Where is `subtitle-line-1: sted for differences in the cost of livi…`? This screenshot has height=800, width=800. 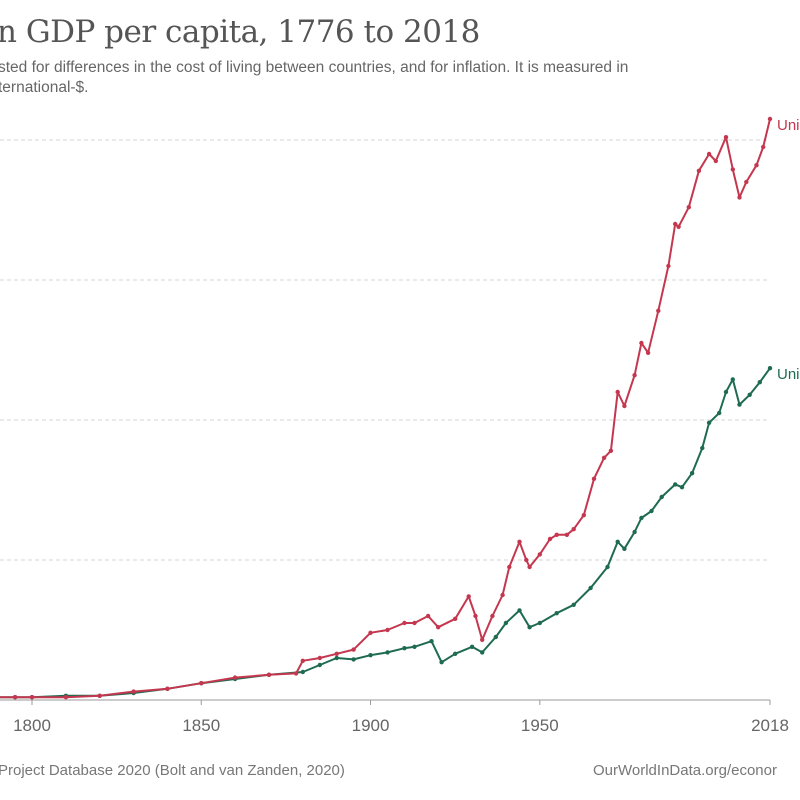 subtitle-line-1: sted for differences in the cost of livi… is located at coordinates (314, 67).